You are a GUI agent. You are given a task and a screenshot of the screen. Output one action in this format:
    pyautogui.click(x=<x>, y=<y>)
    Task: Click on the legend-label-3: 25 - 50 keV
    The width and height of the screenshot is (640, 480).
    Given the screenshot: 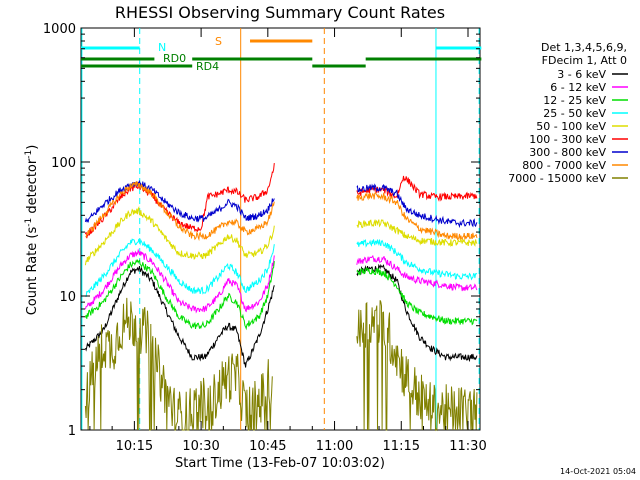 What is the action you would take?
    pyautogui.click(x=574, y=113)
    